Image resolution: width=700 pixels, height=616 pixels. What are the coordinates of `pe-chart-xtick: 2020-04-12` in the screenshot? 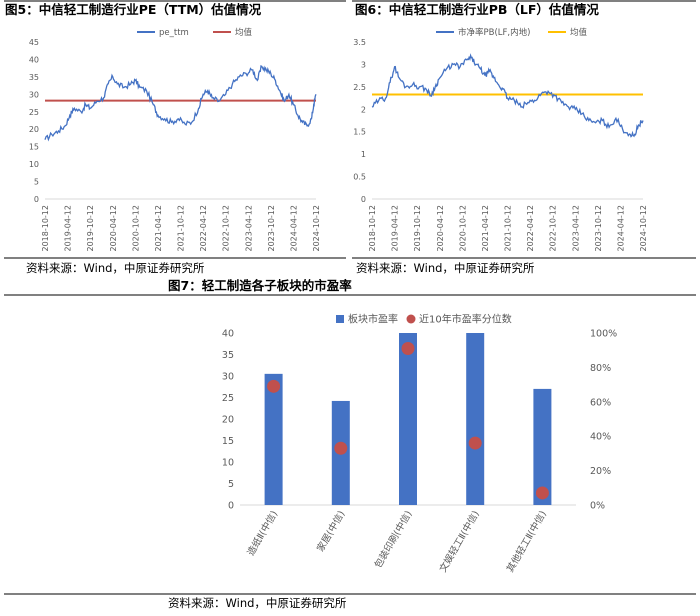 It's located at (113, 228).